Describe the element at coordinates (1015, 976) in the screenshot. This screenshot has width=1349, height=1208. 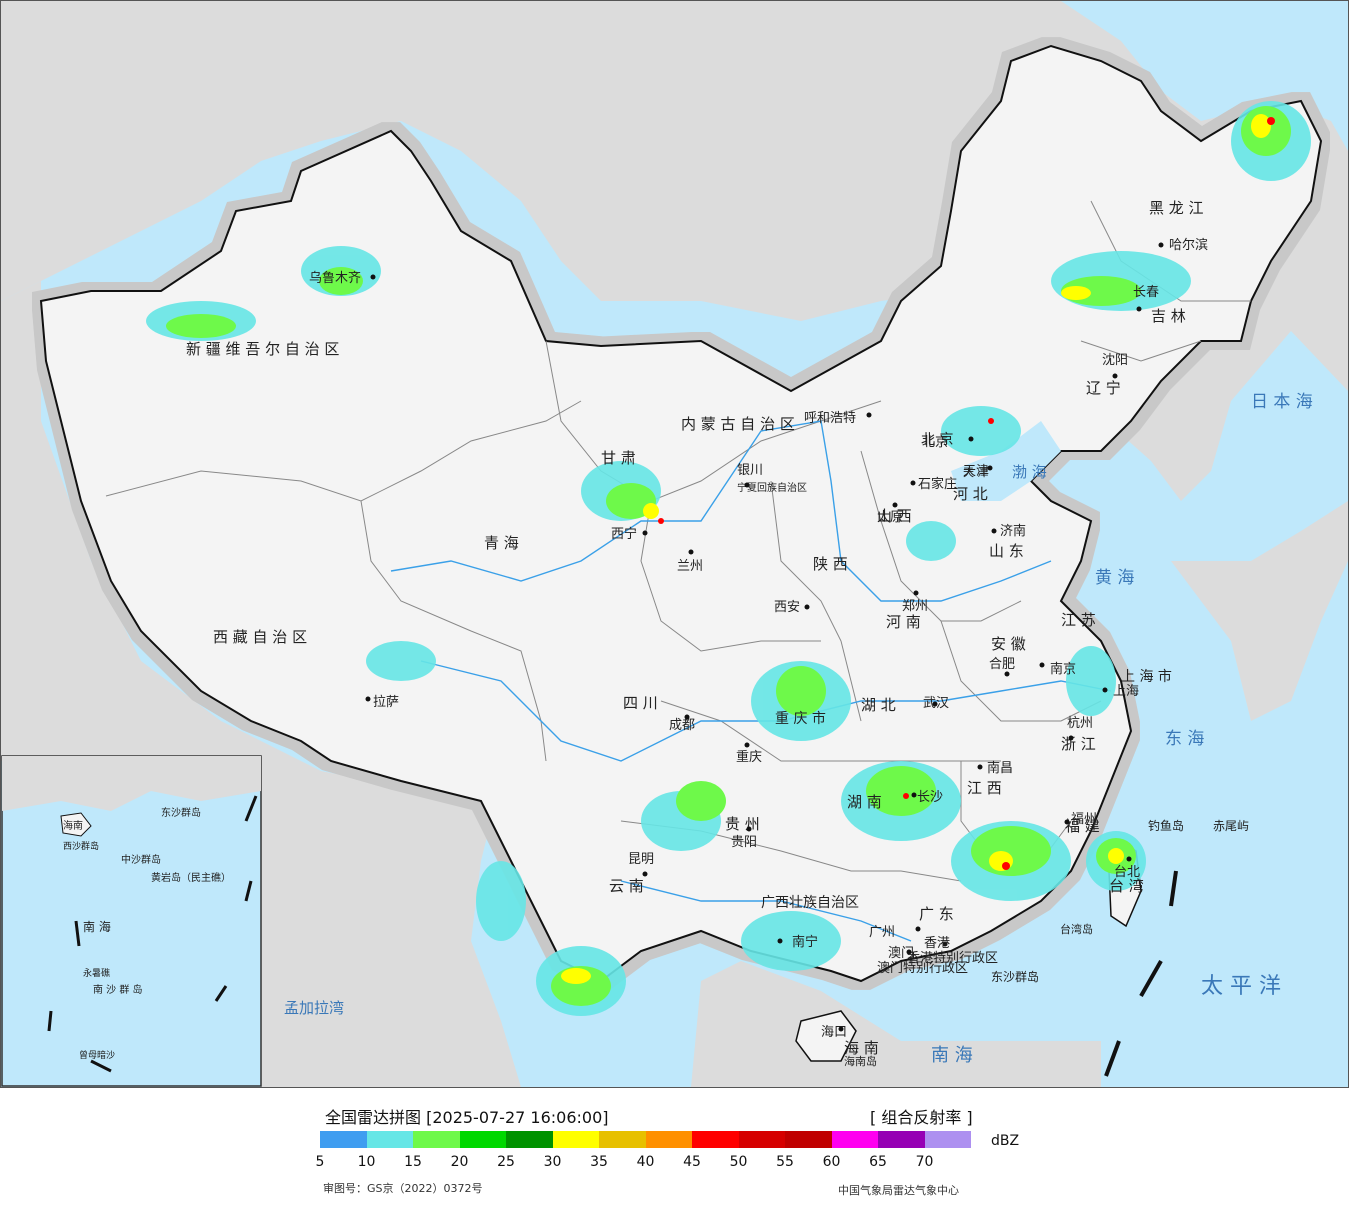
I see `island-label: 东沙群岛` at that location.